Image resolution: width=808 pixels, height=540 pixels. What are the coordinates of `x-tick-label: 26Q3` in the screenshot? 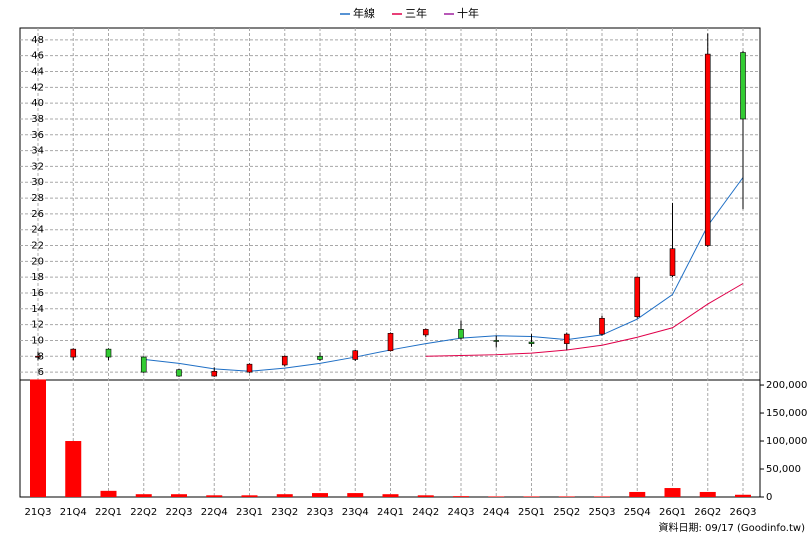 It's located at (743, 512).